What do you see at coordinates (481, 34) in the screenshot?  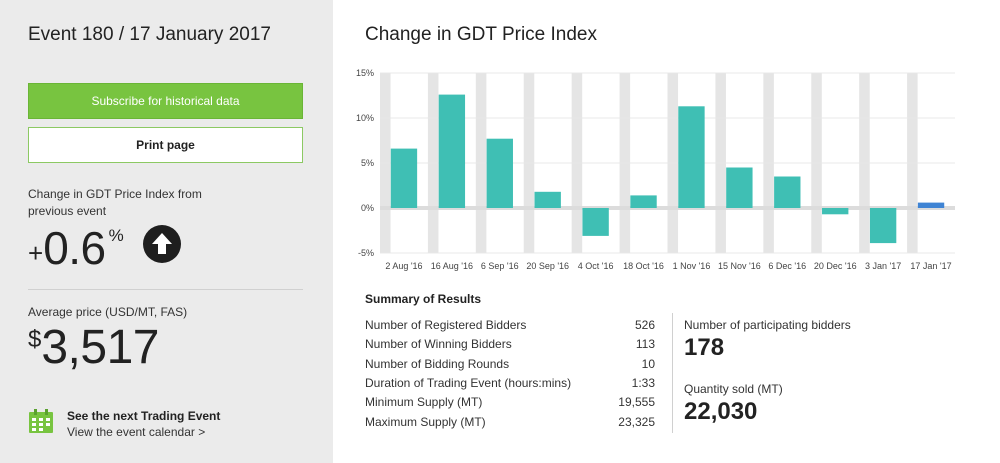 I see `chart-title: Change in GDT Price Index` at bounding box center [481, 34].